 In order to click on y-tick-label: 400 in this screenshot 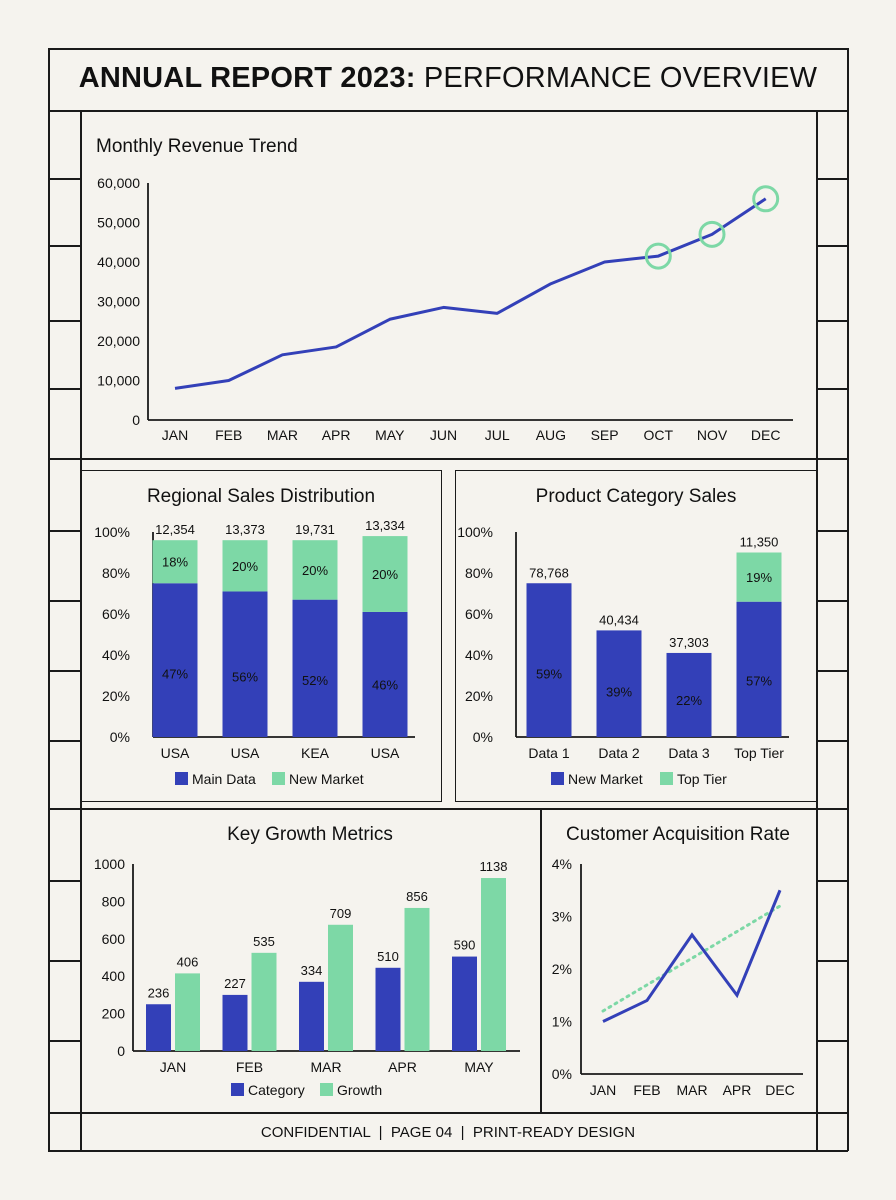, I will do `click(114, 976)`.